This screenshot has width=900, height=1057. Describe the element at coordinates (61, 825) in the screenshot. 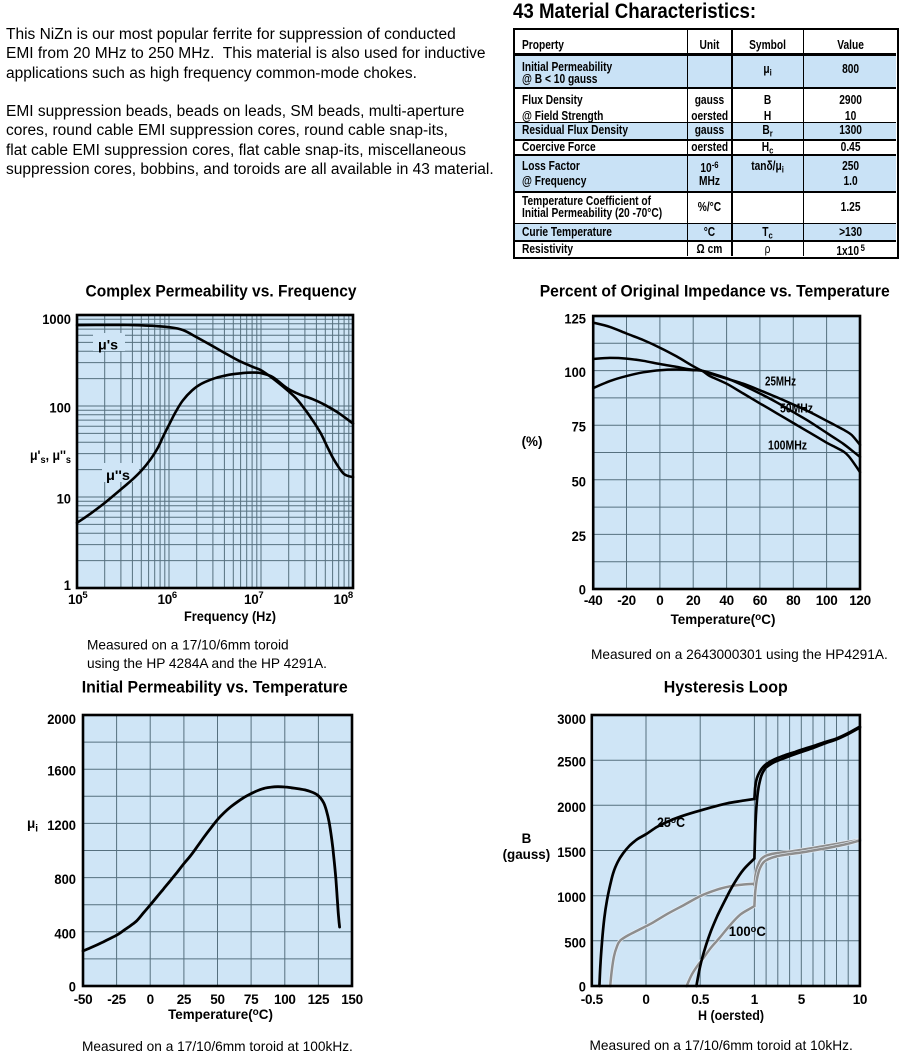

I see `svg-text: 1200` at that location.